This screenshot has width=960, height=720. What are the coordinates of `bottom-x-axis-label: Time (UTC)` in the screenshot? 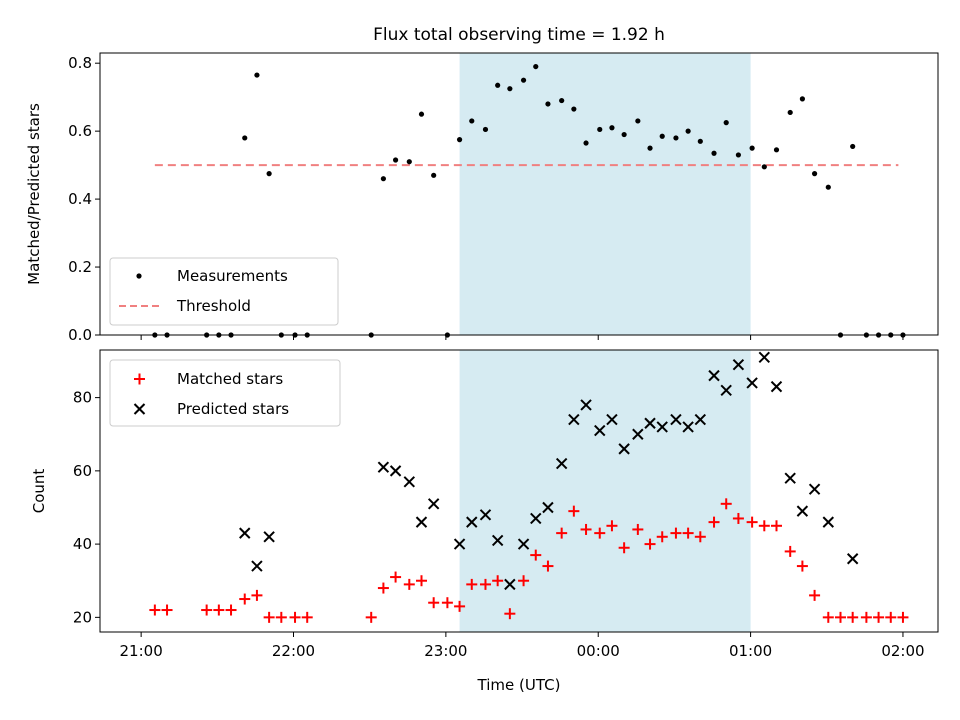 It's located at (519, 685).